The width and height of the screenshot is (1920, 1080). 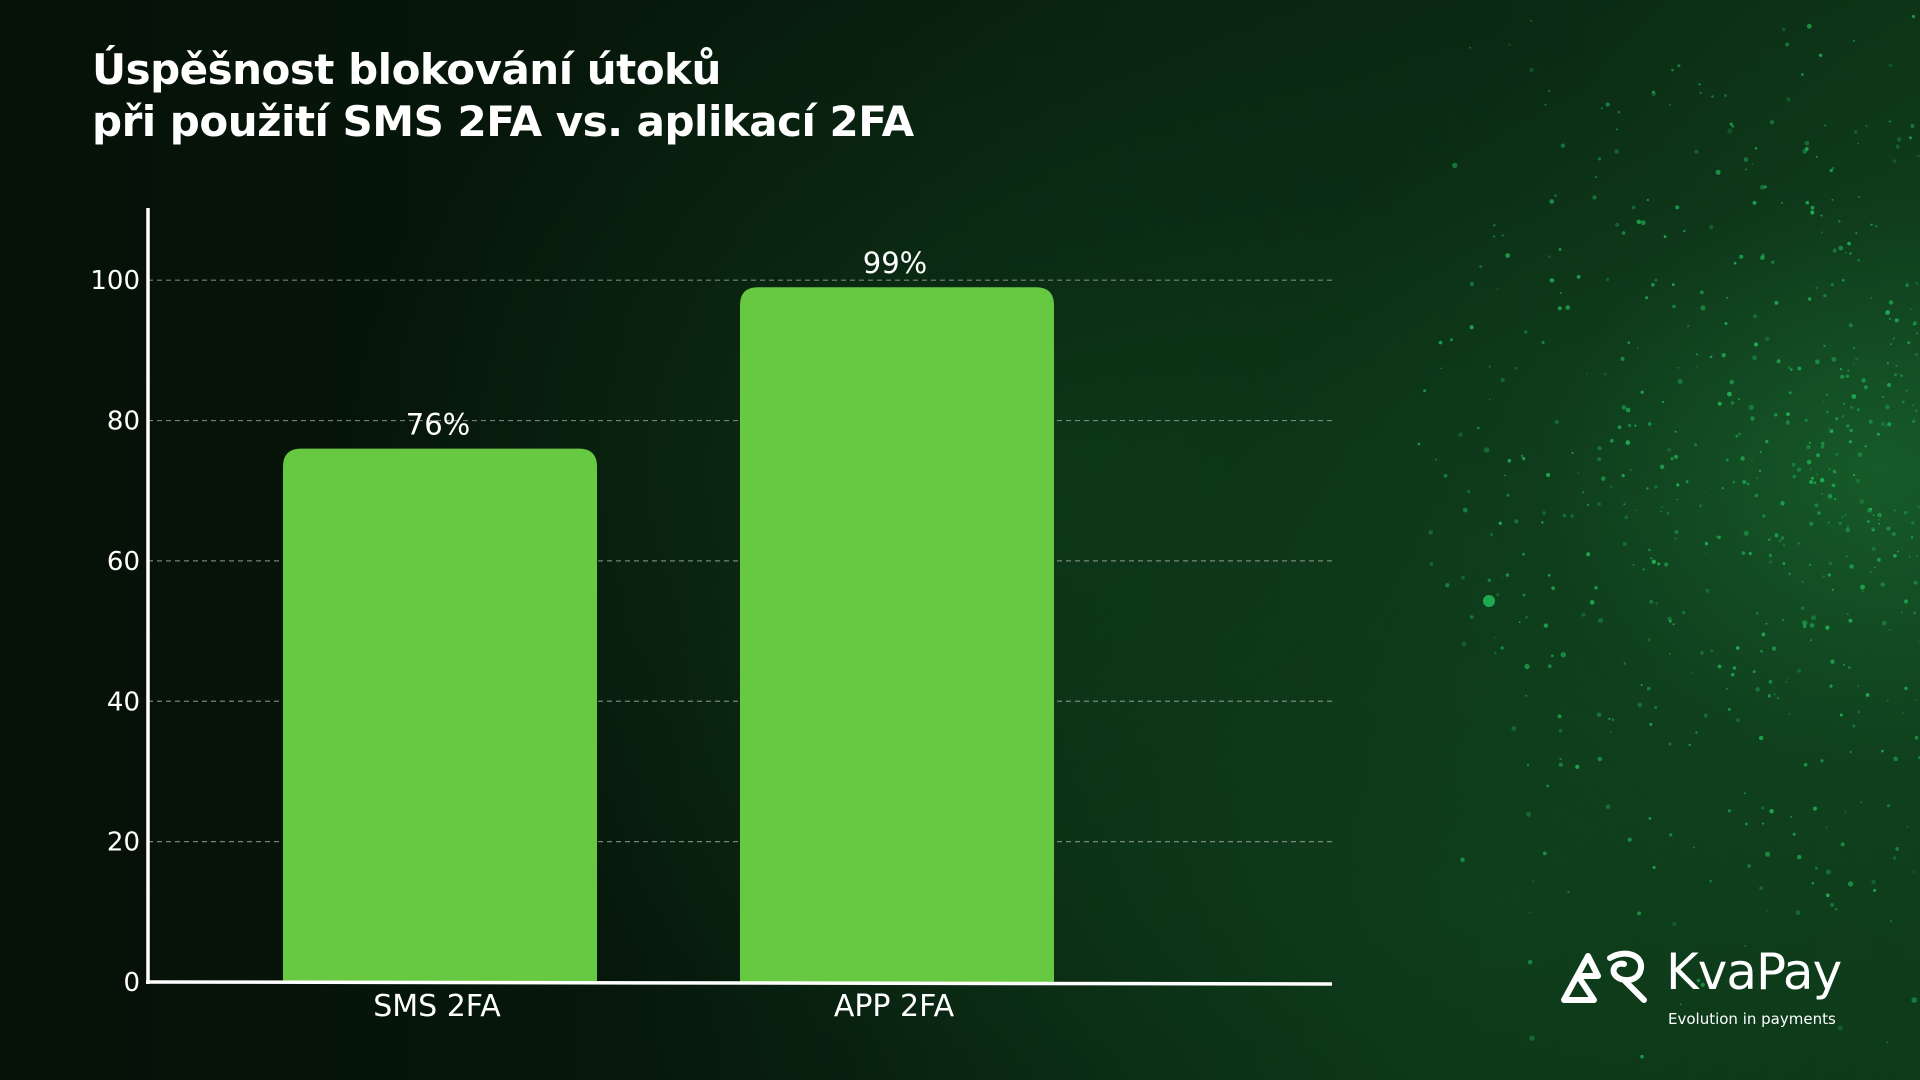 I want to click on data-label: 99%, so click(x=895, y=263).